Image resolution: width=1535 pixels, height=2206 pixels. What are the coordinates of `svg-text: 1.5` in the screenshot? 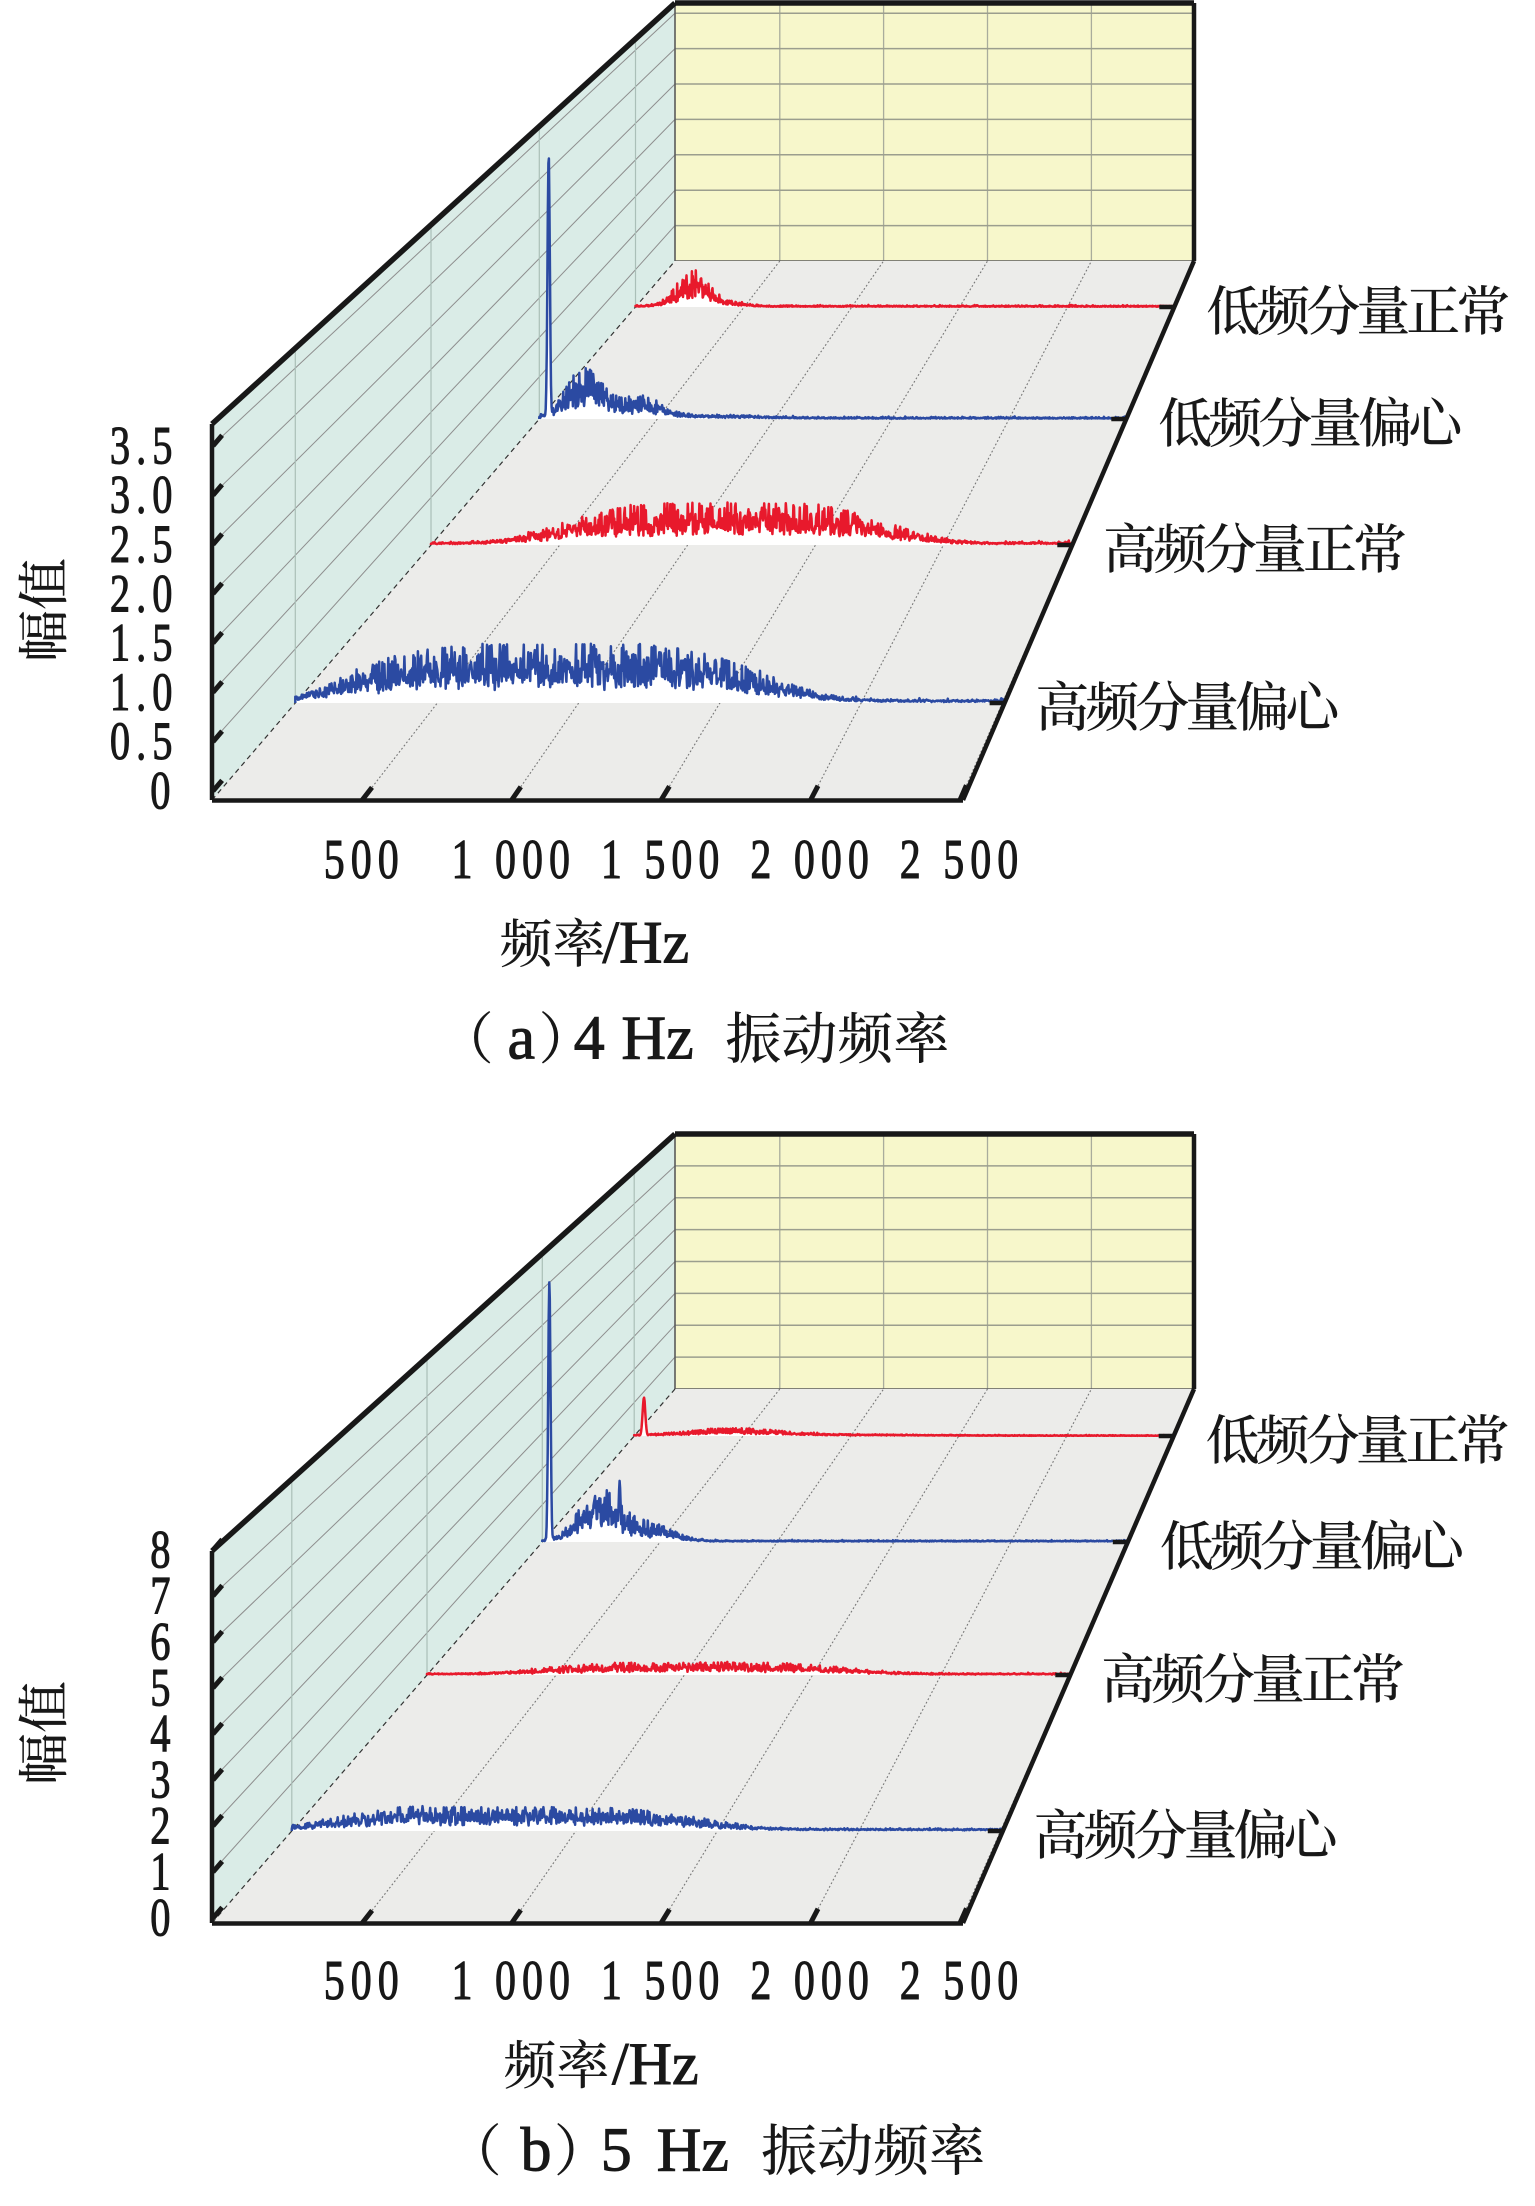 It's located at (144, 643).